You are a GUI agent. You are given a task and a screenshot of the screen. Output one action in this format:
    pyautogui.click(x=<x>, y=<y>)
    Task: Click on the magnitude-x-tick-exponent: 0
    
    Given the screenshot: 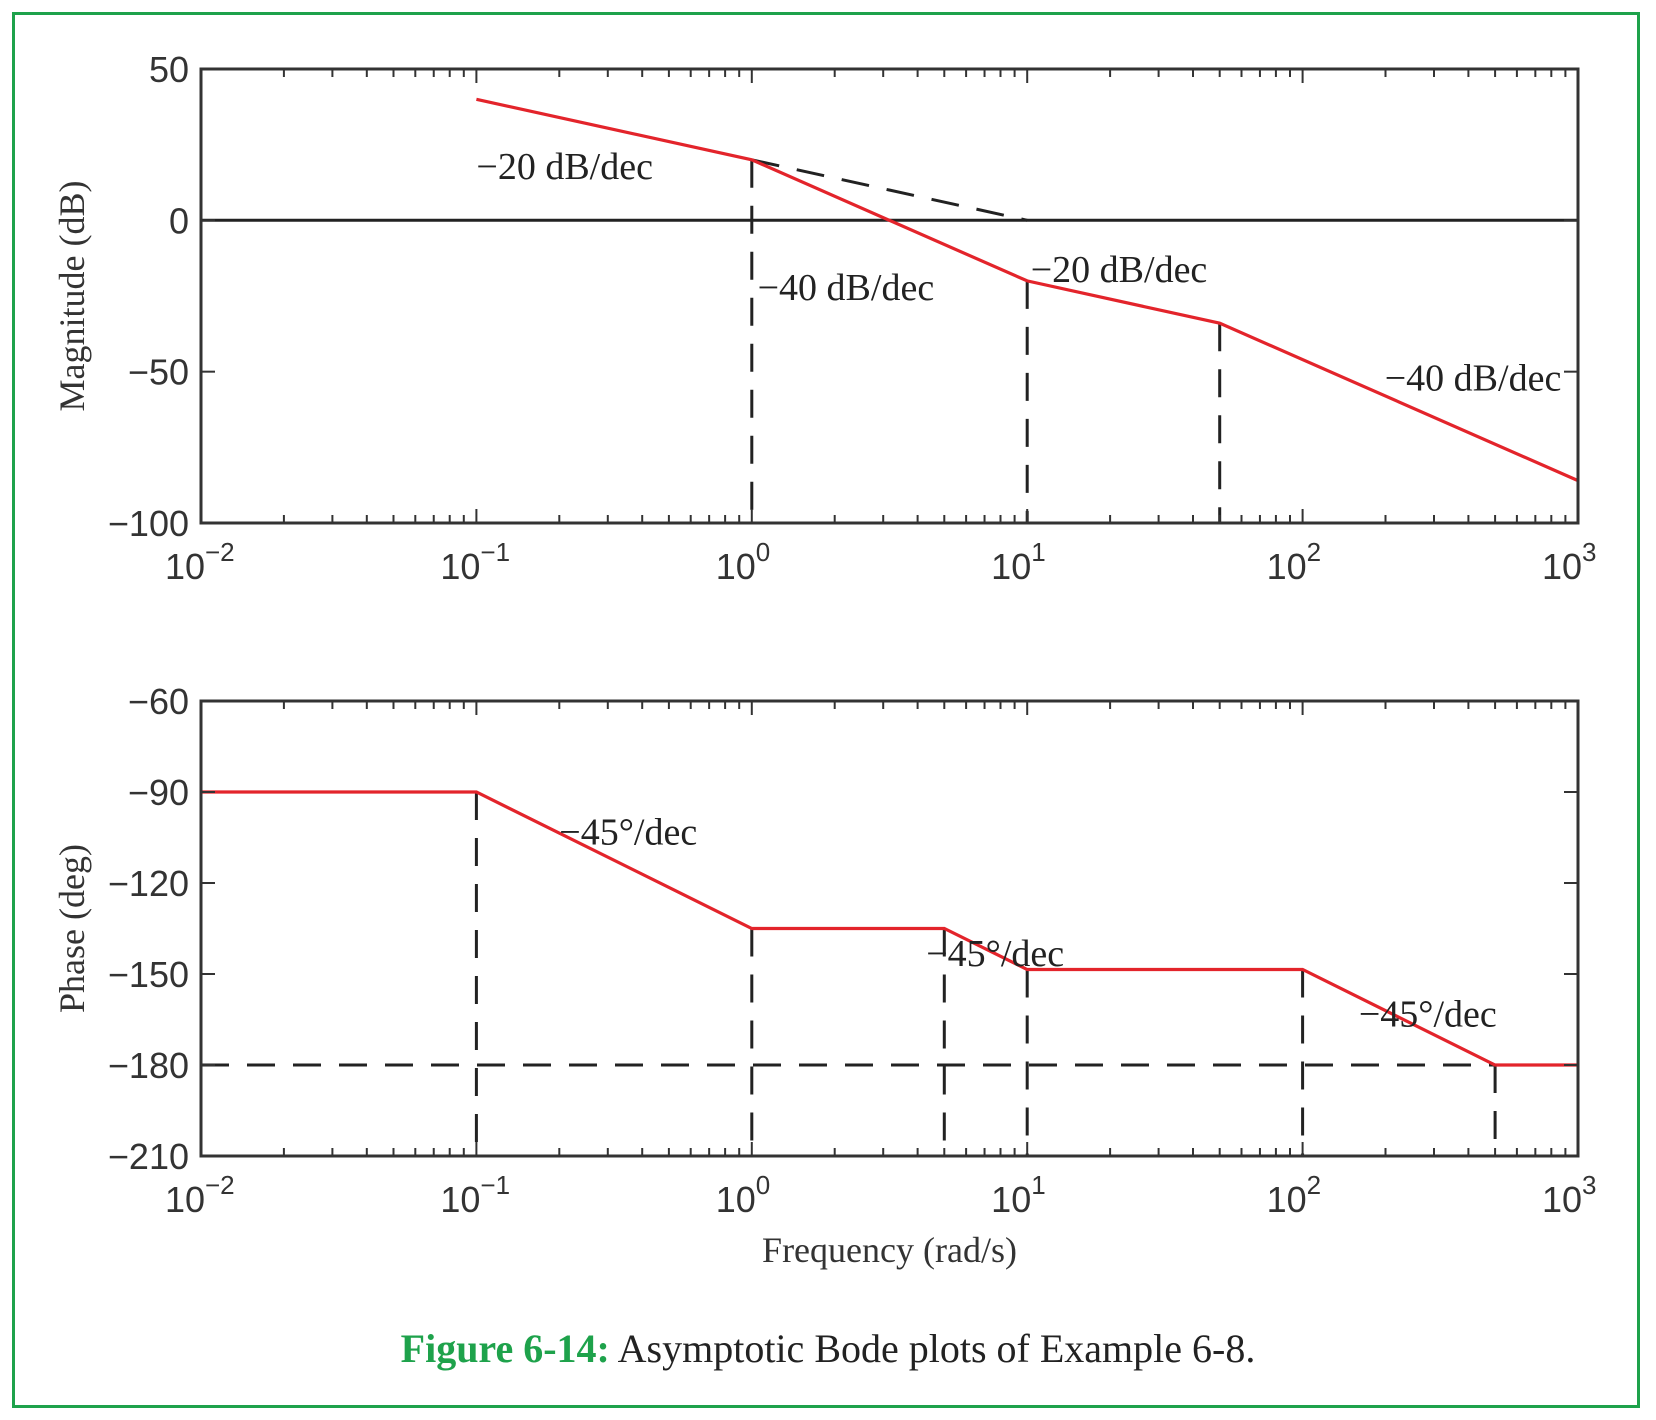 What is the action you would take?
    pyautogui.click(x=763, y=552)
    